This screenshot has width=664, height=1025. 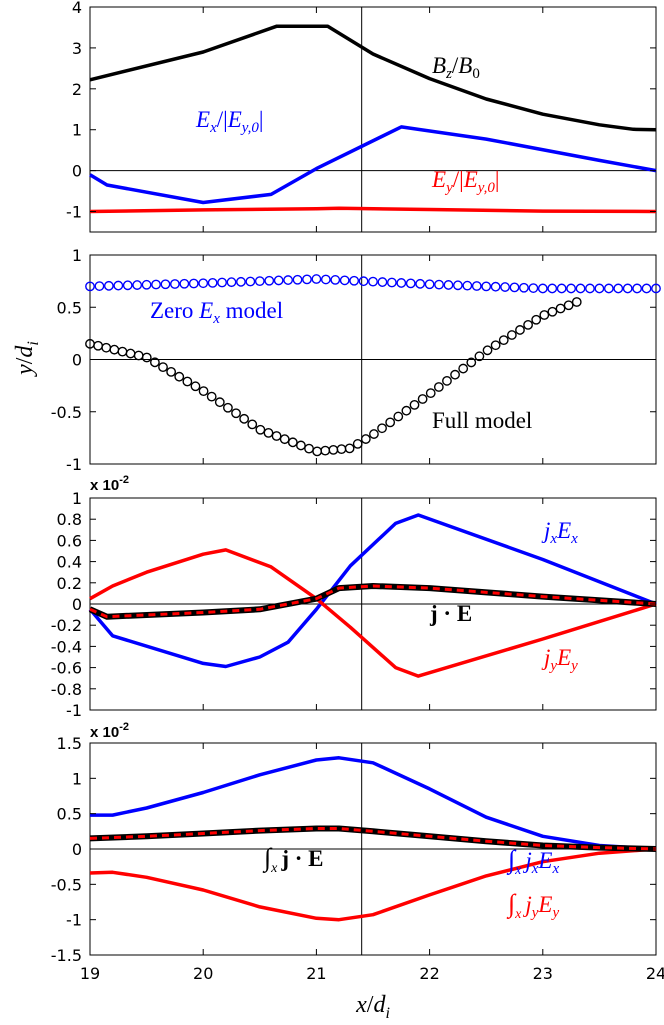 I want to click on series-jyey, so click(x=373, y=613).